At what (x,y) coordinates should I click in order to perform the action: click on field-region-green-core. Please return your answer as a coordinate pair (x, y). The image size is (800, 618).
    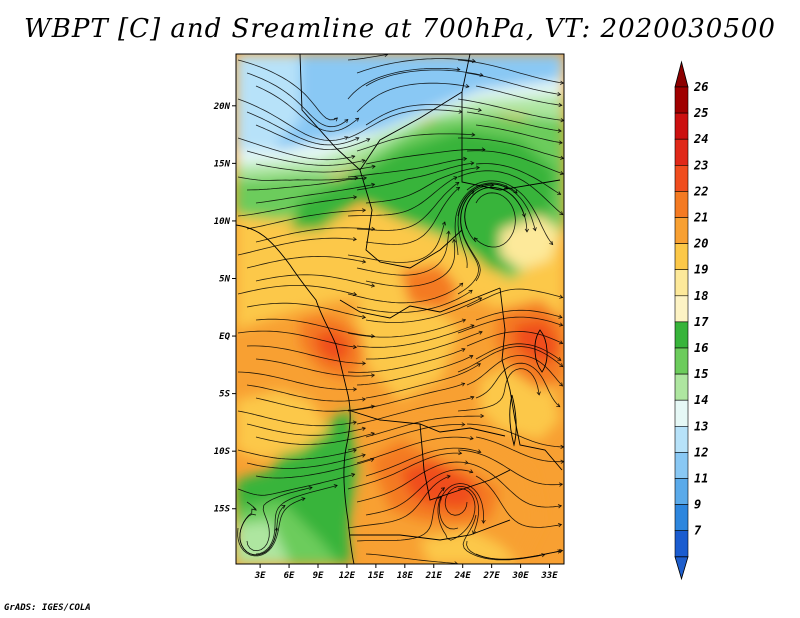
    Looking at the image, I should click on (422, 200).